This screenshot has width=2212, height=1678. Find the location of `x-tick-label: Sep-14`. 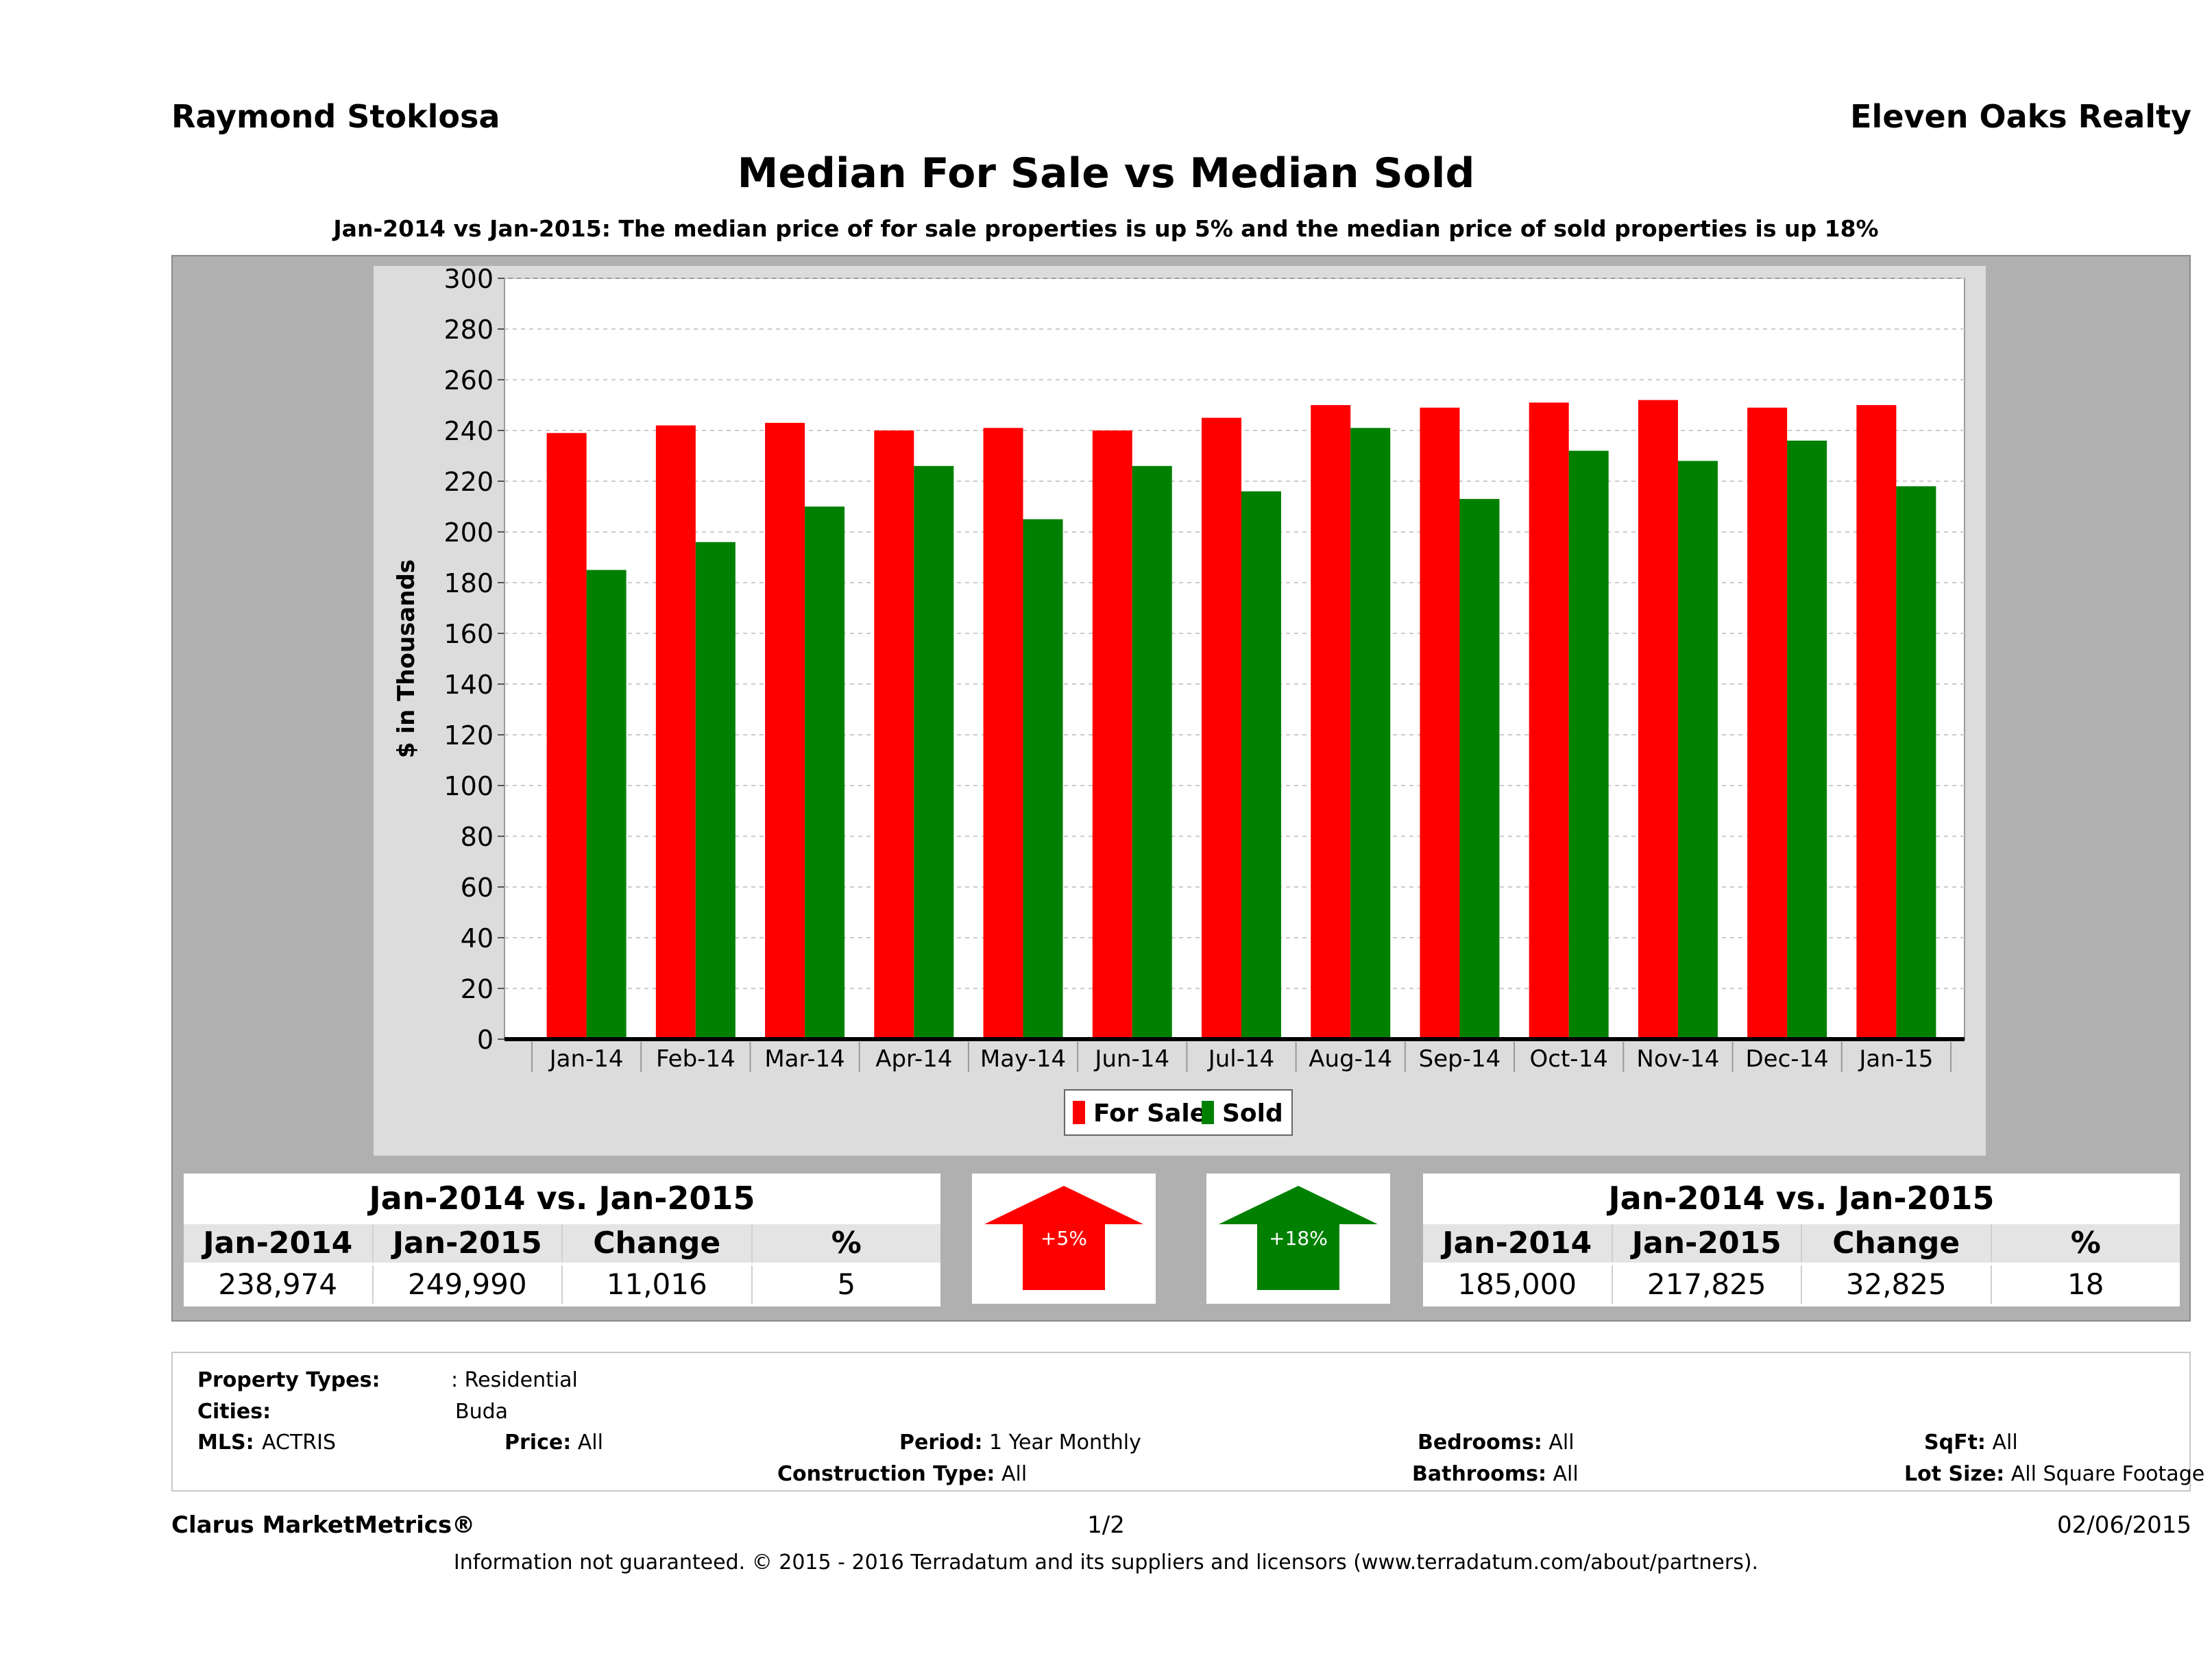

x-tick-label: Sep-14 is located at coordinates (1460, 1059).